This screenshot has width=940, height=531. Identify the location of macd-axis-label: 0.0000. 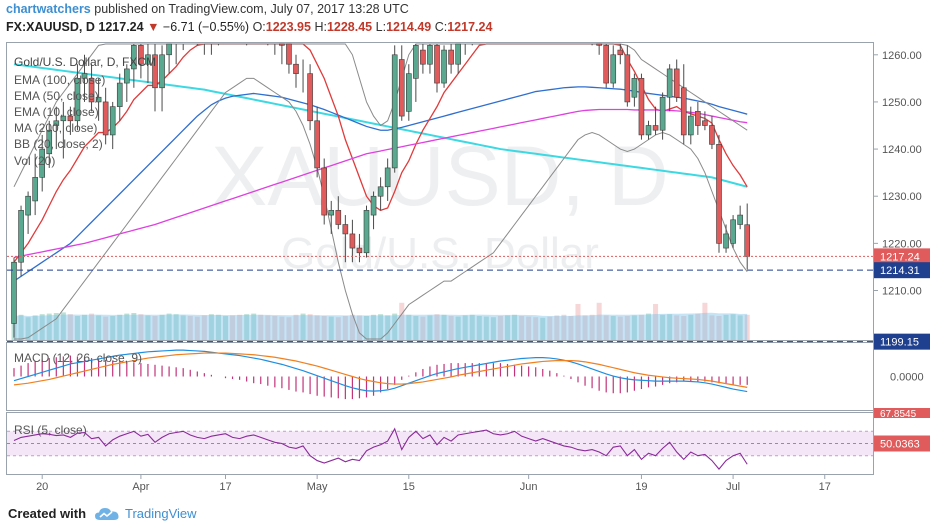
(907, 378).